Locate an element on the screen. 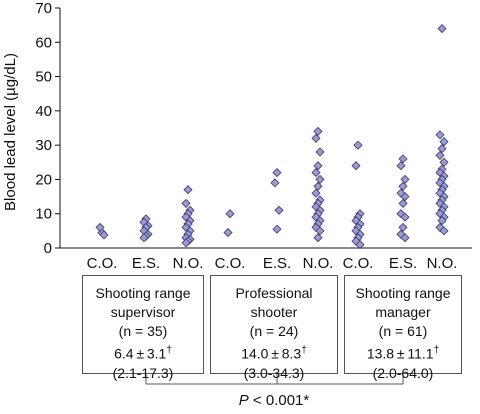 The image size is (480, 414). group-name-line2: supervisor is located at coordinates (143, 312).